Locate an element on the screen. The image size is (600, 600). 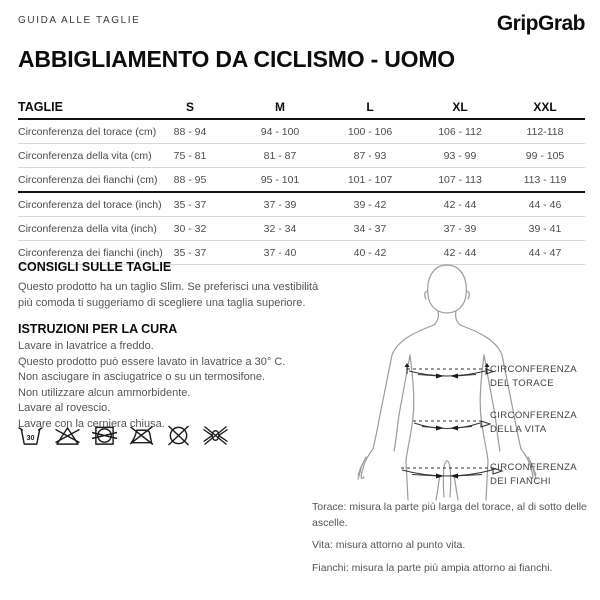
cell: 107 - 113 is located at coordinates (460, 179).